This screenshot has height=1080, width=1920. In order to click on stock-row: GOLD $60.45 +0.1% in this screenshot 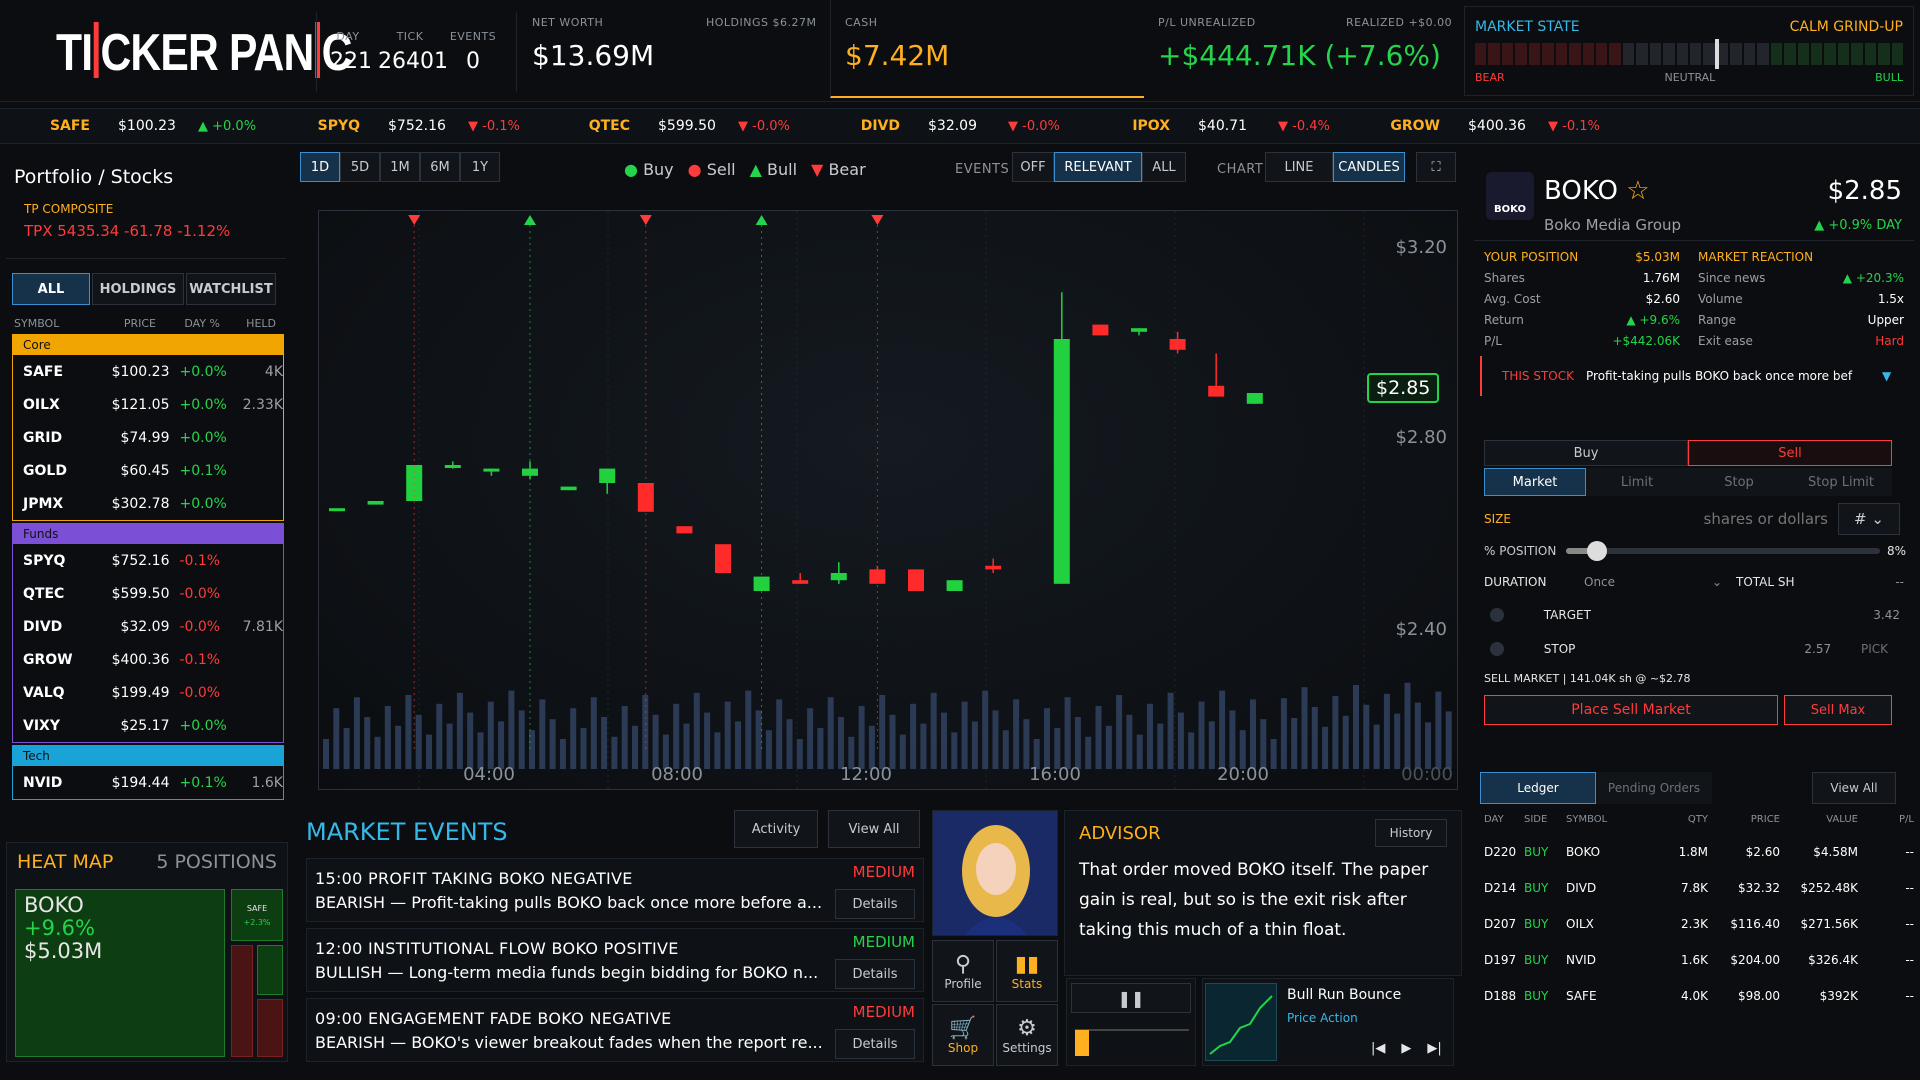, I will do `click(148, 470)`.